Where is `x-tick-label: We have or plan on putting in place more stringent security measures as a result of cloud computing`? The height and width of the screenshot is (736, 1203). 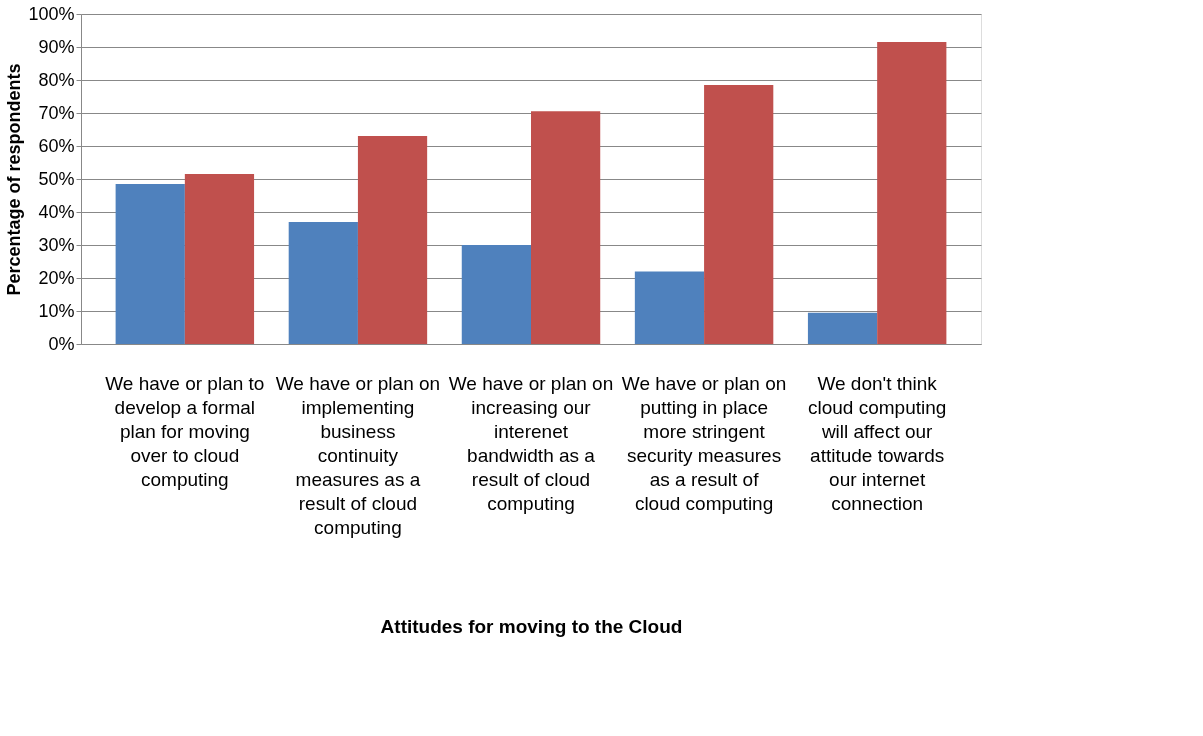
x-tick-label: We have or plan on putting in place more stringent security measures as a result of cloud computing is located at coordinates (704, 443).